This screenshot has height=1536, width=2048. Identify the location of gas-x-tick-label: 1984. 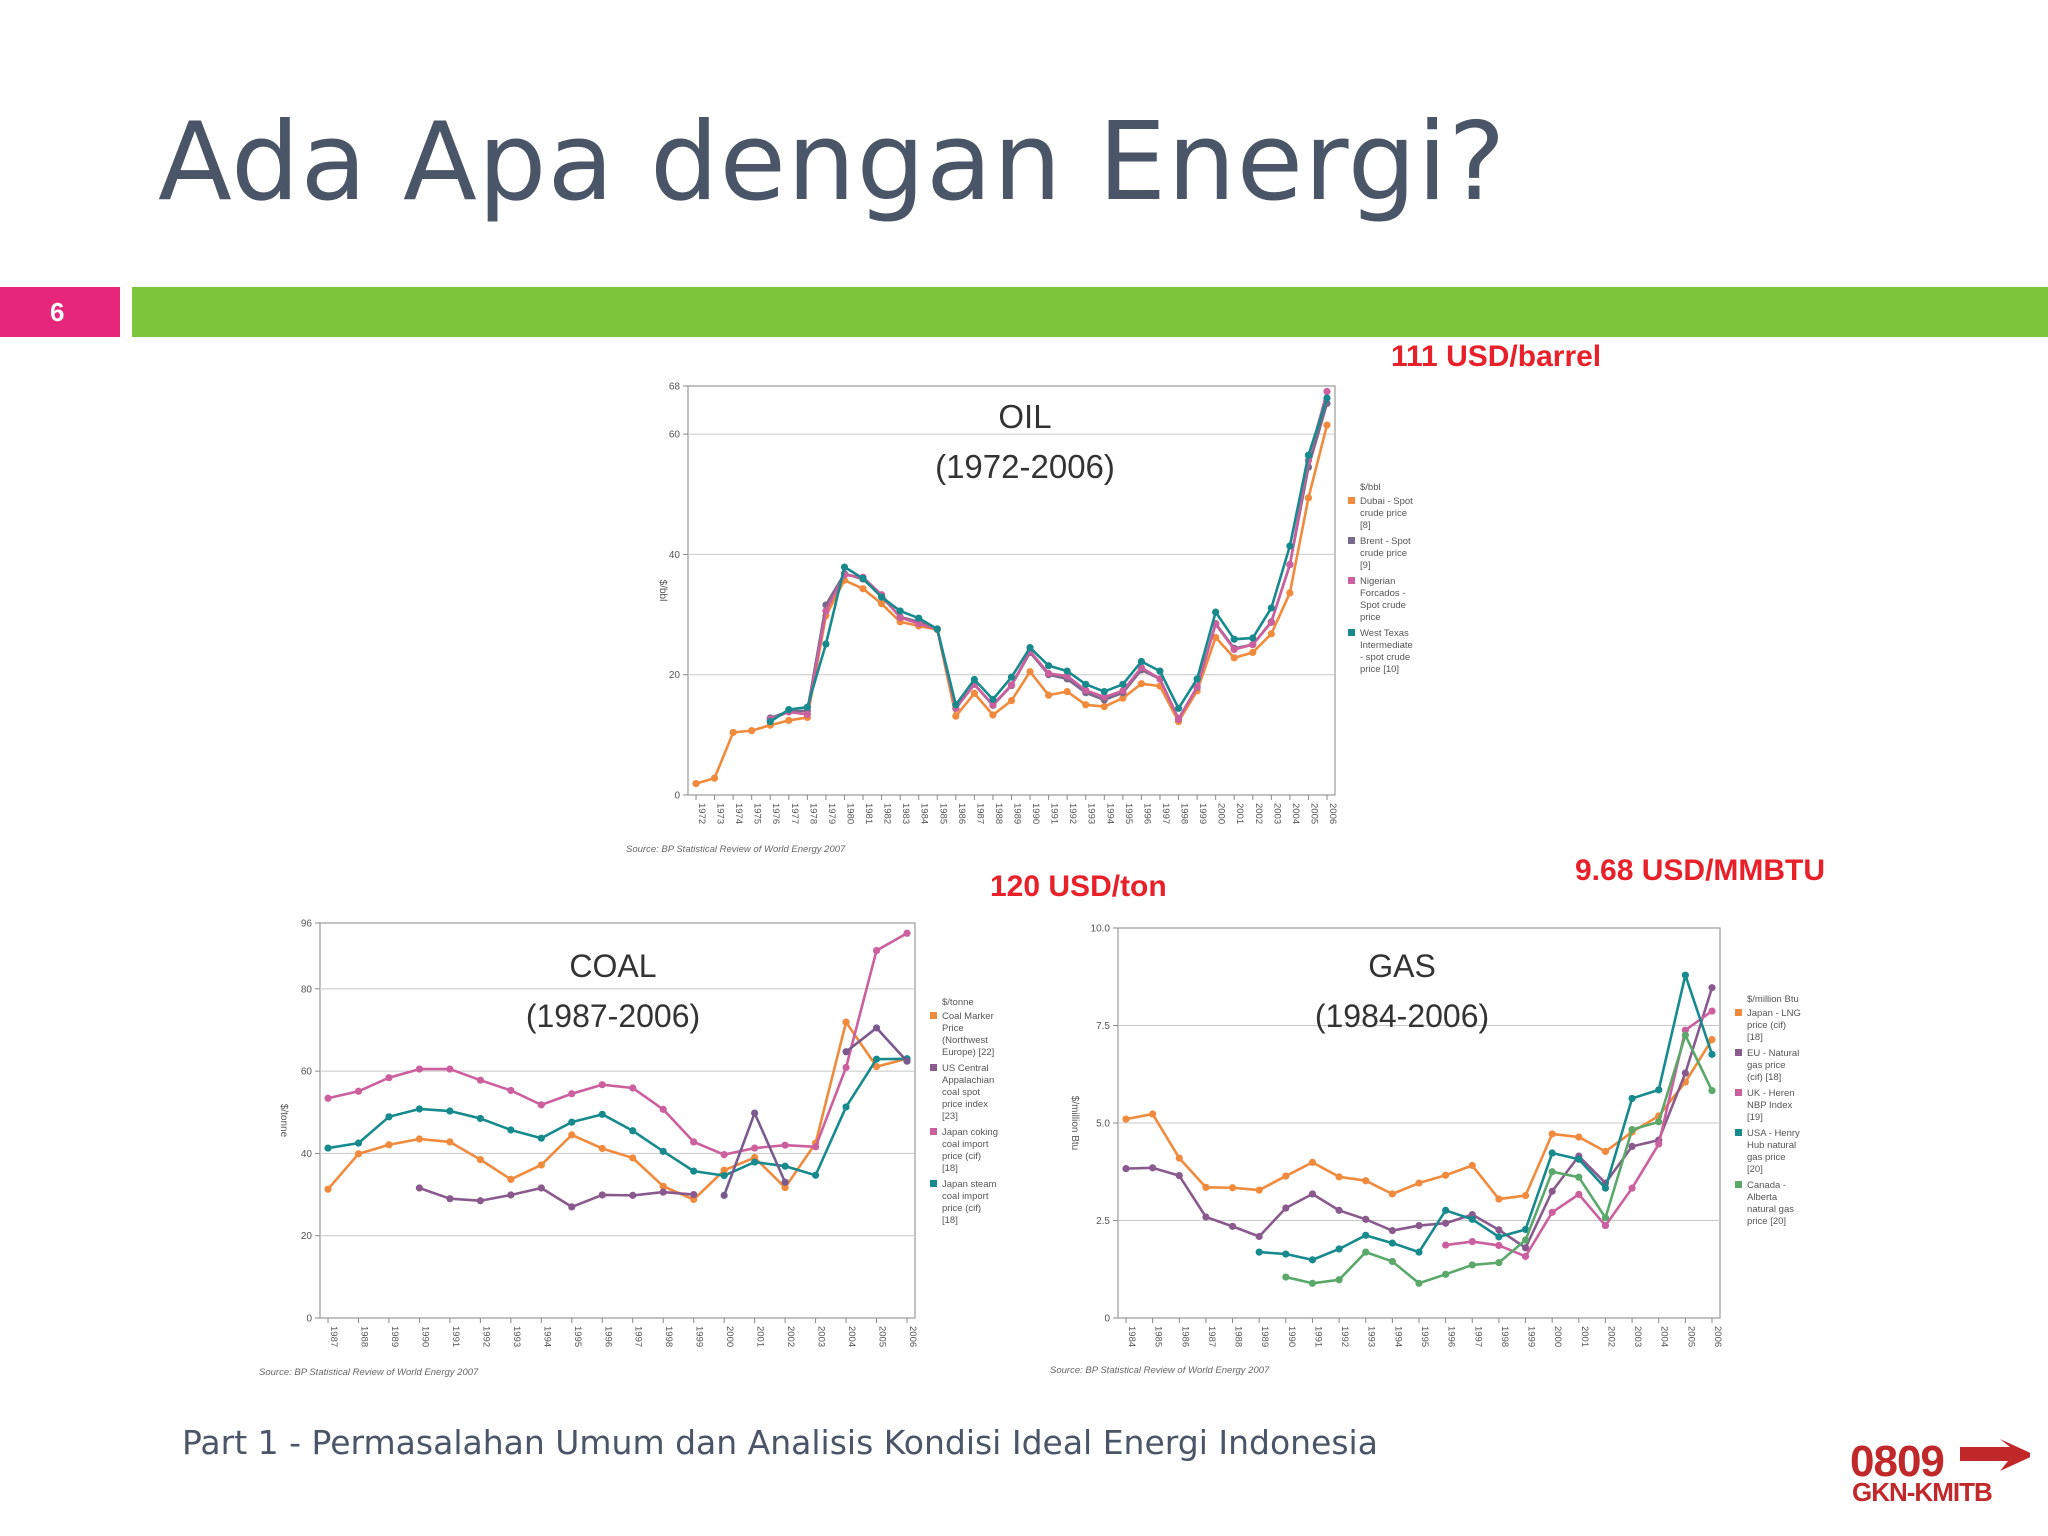
(1131, 1336).